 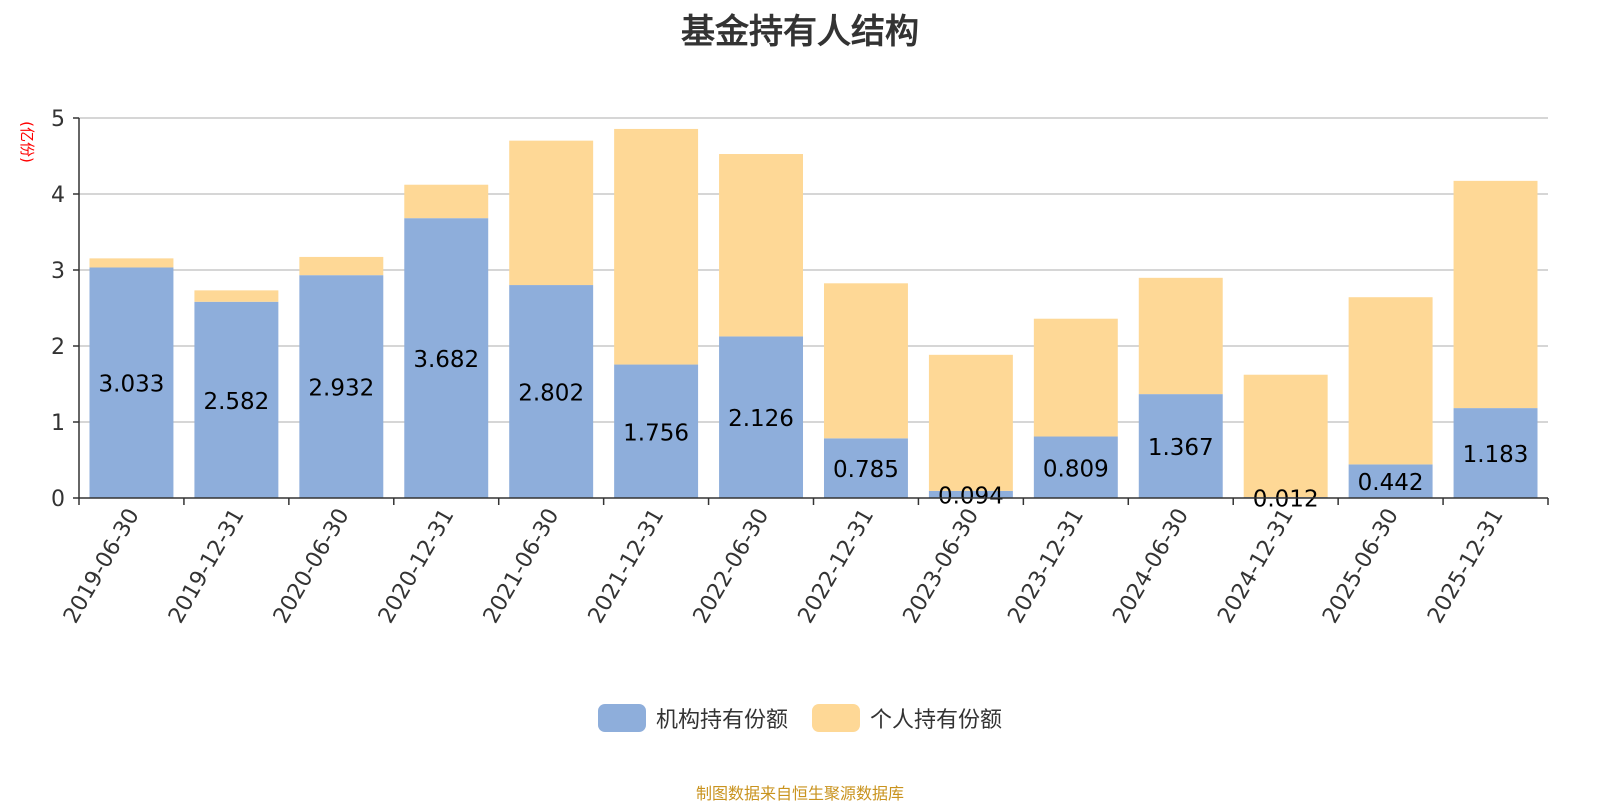 What do you see at coordinates (837, 566) in the screenshot?
I see `x-tick-label: 2022-12-31` at bounding box center [837, 566].